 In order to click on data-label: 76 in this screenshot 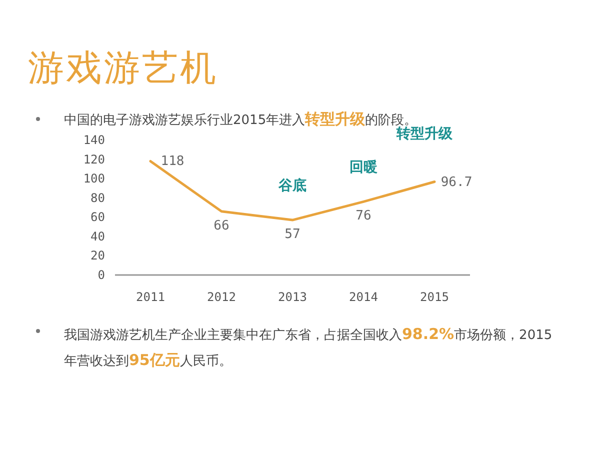, I will do `click(364, 216)`.